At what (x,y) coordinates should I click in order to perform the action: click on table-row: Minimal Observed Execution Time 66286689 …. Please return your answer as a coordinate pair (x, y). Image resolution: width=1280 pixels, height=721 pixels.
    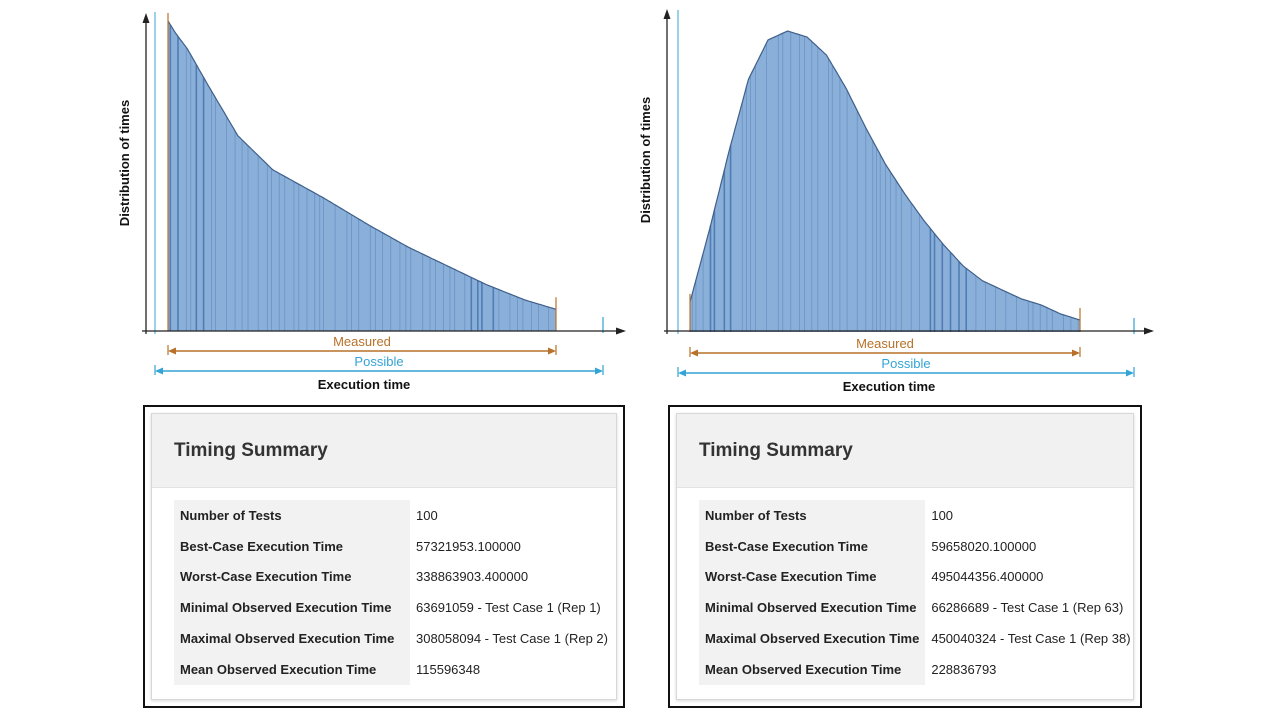
    Looking at the image, I should click on (918, 608).